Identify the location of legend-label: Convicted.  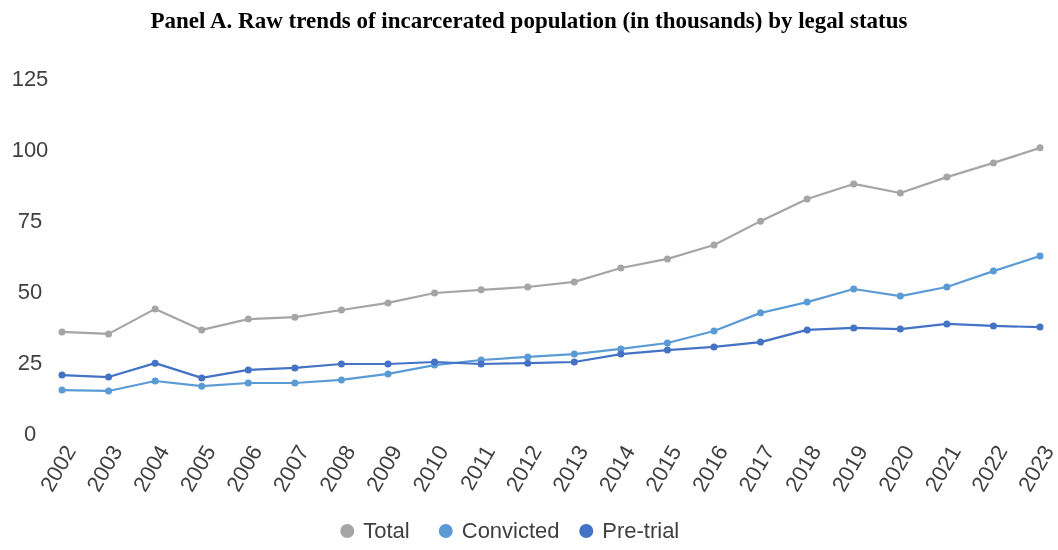
(510, 530).